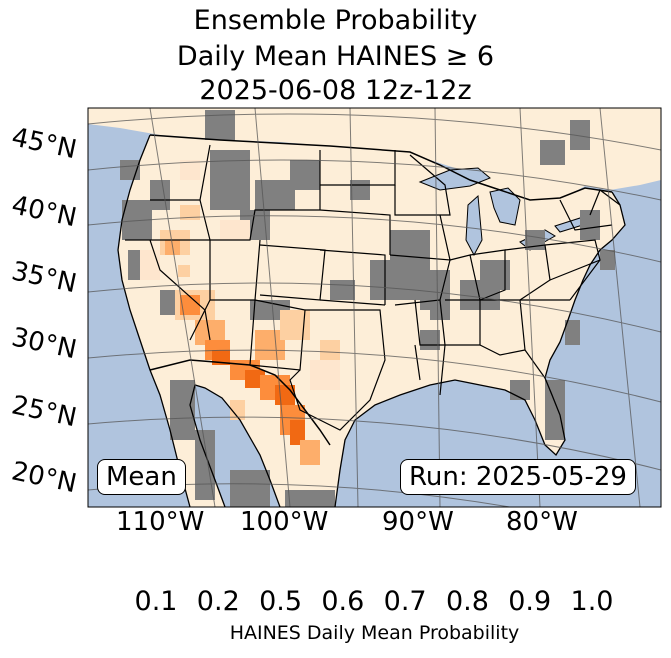 The image size is (671, 658). I want to click on lon-label-80: 80°W, so click(542, 522).